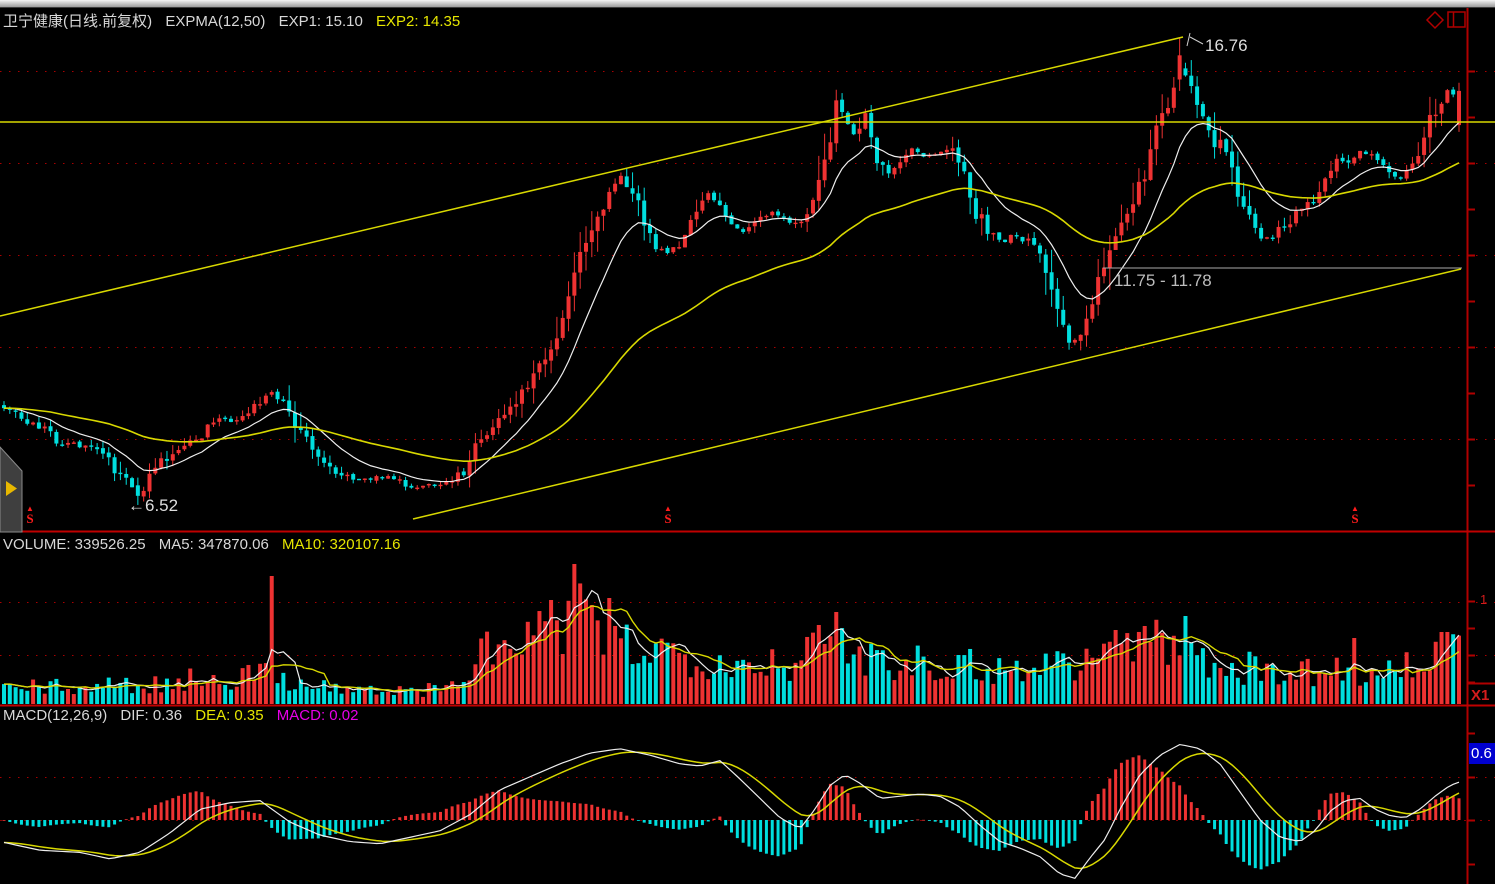  I want to click on left-panel-toggle, so click(11, 489).